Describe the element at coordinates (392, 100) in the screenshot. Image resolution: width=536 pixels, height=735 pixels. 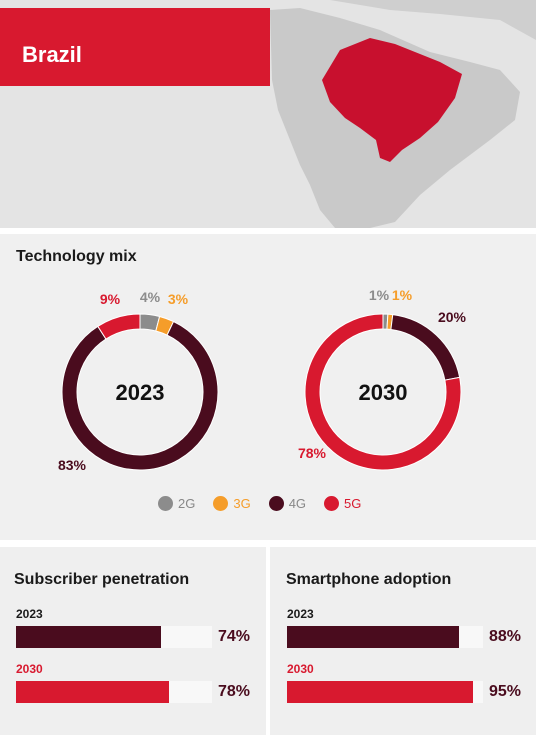
I see `country-highlight-shape` at that location.